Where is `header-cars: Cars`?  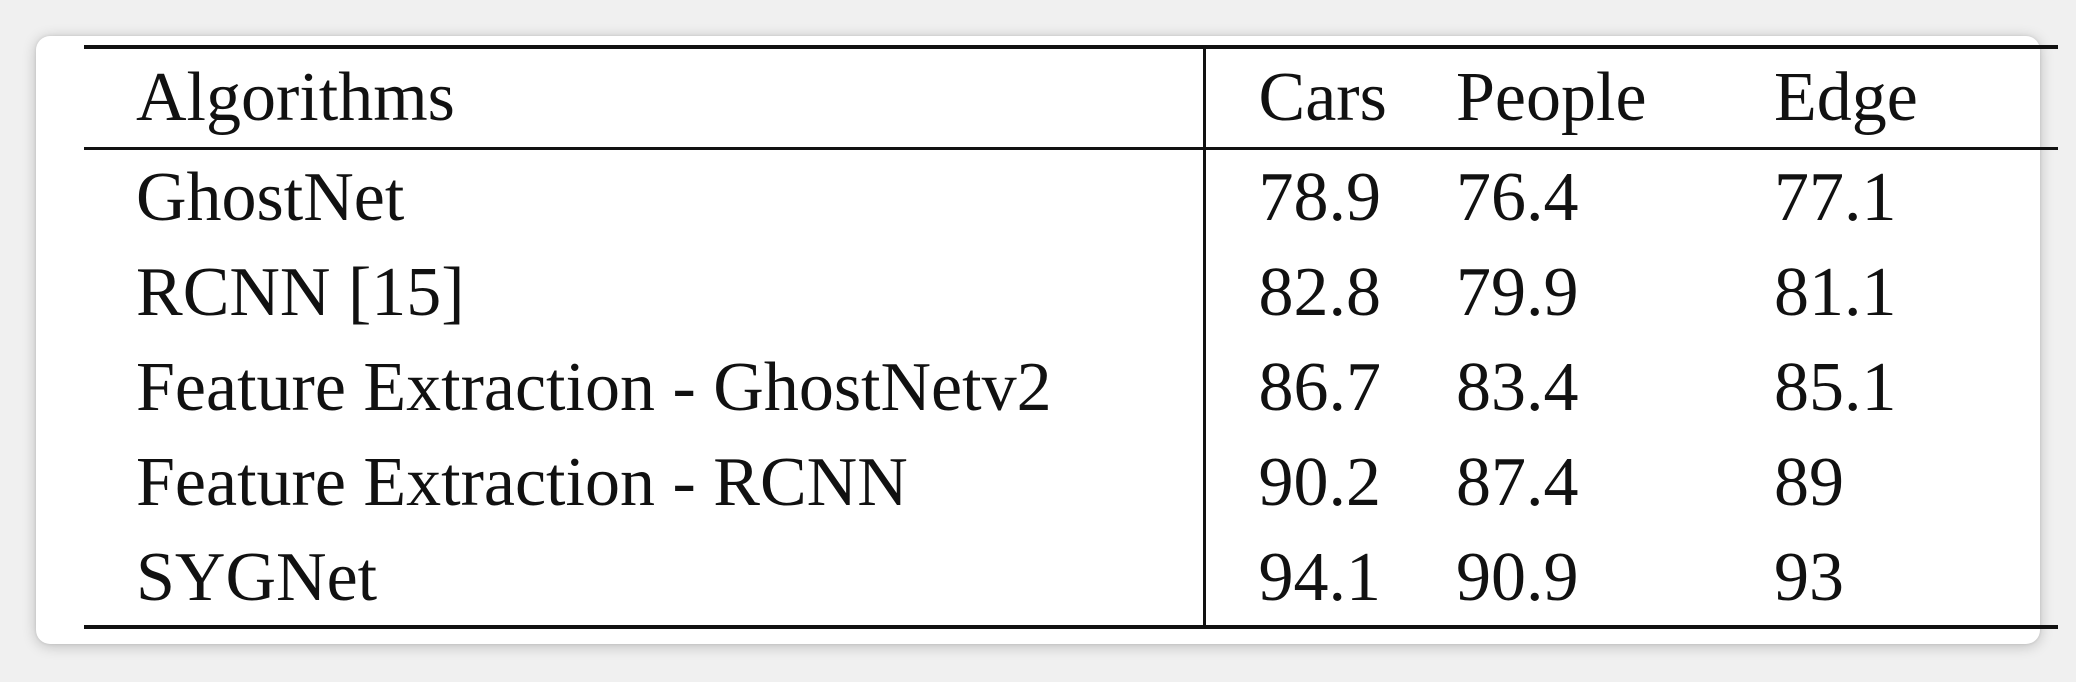
header-cars: Cars is located at coordinates (1322, 97).